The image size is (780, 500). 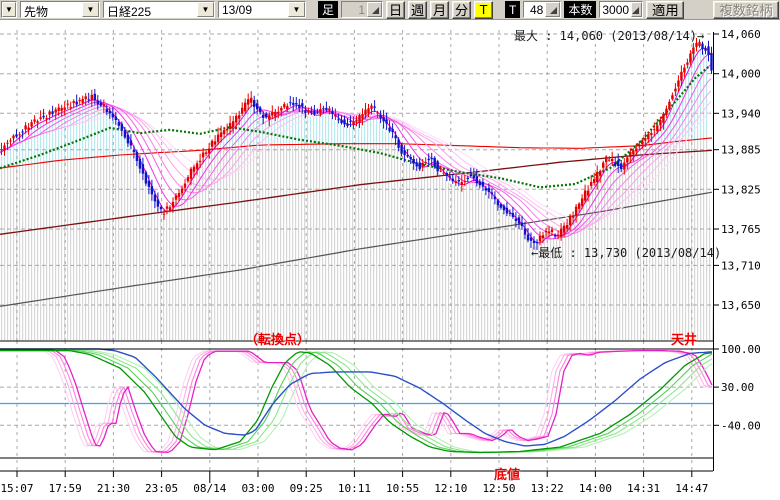 What do you see at coordinates (691, 488) in the screenshot?
I see `time-axis-label: 14:47` at bounding box center [691, 488].